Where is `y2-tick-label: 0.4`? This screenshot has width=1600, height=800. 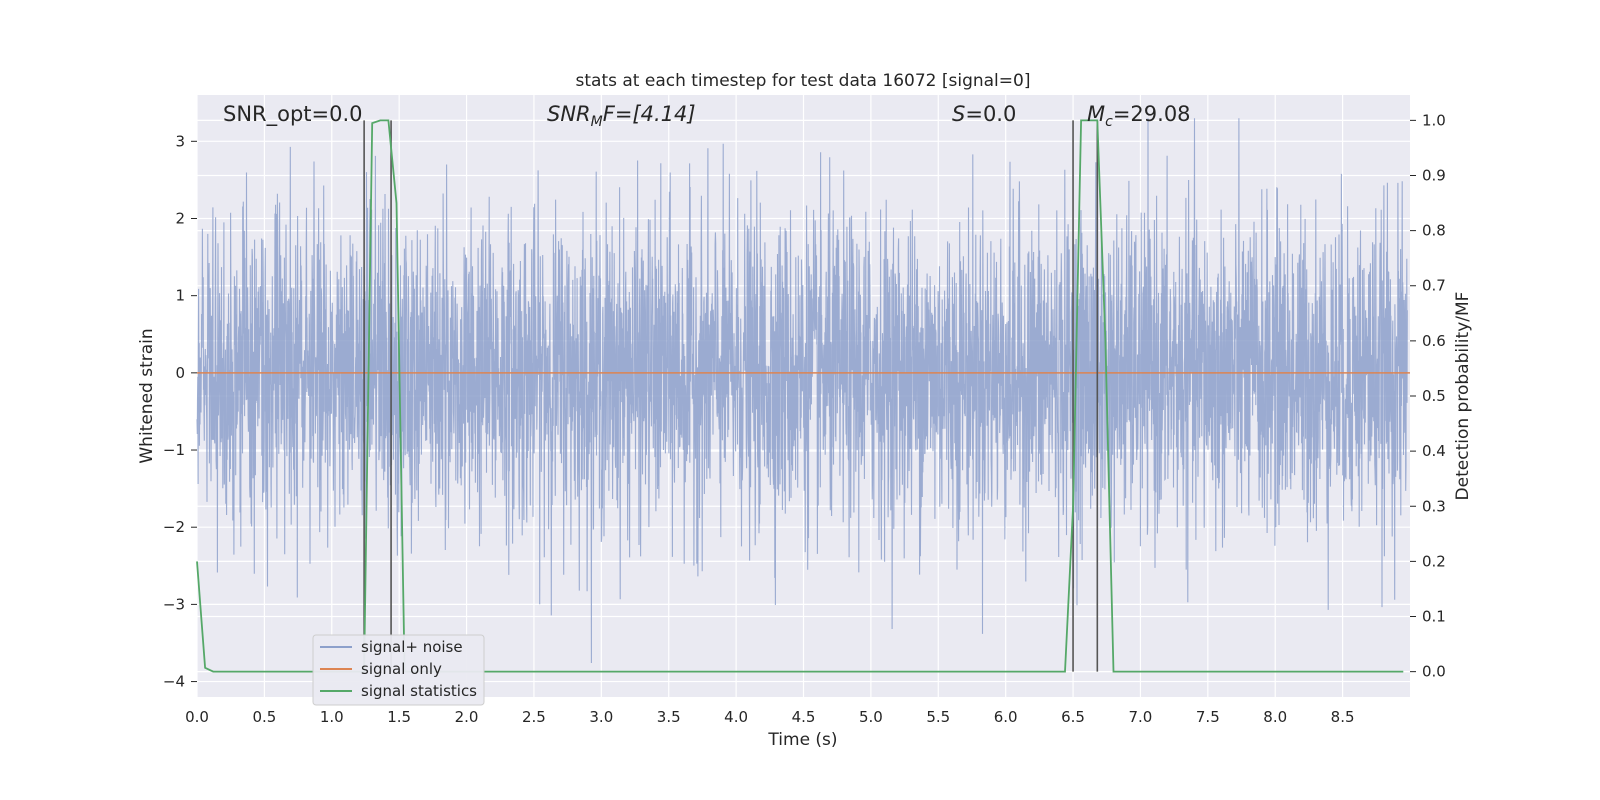 y2-tick-label: 0.4 is located at coordinates (1434, 451).